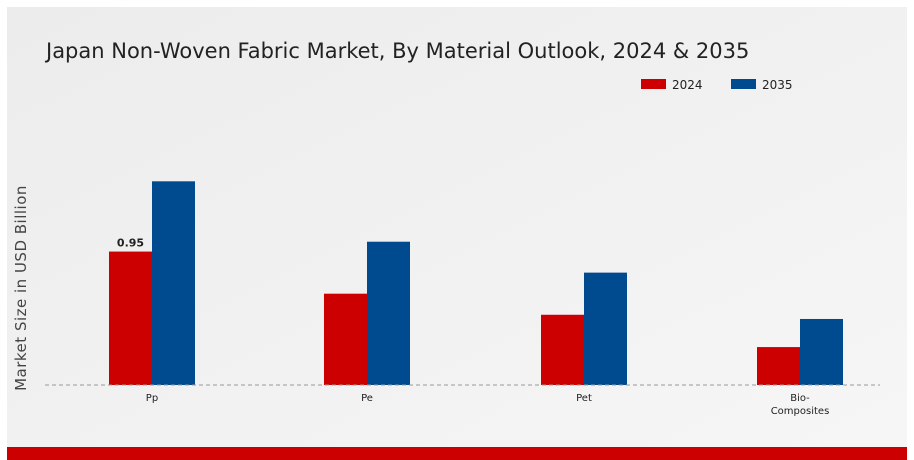 The height and width of the screenshot is (460, 914). Describe the element at coordinates (800, 405) in the screenshot. I see `x-tick-label-bio-composites: Bio-Composites` at that location.